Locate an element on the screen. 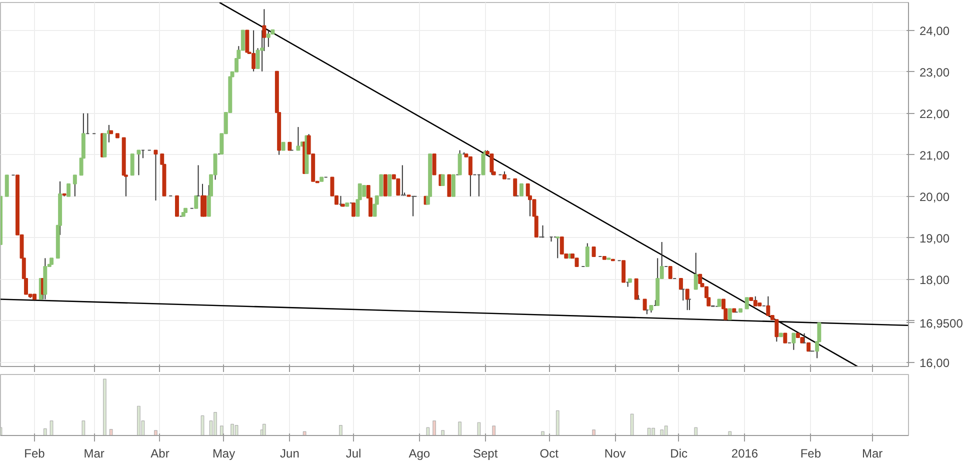 The height and width of the screenshot is (463, 972). x-tick-label: 2016 is located at coordinates (744, 453).